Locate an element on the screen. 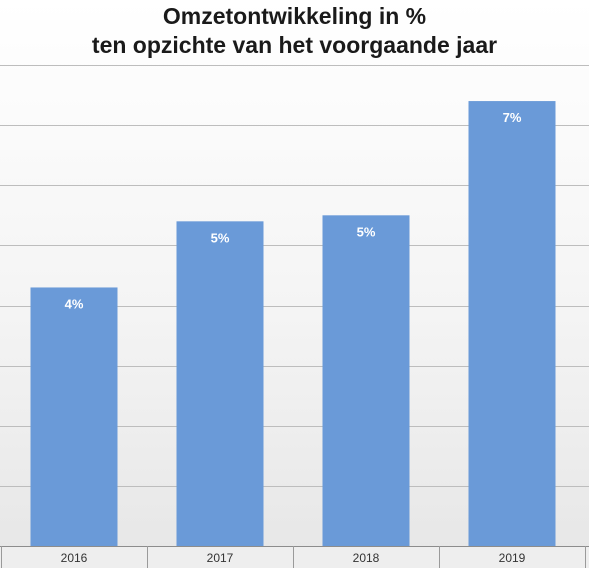 The image size is (589, 568). x-tick-label: 2019 is located at coordinates (512, 558).